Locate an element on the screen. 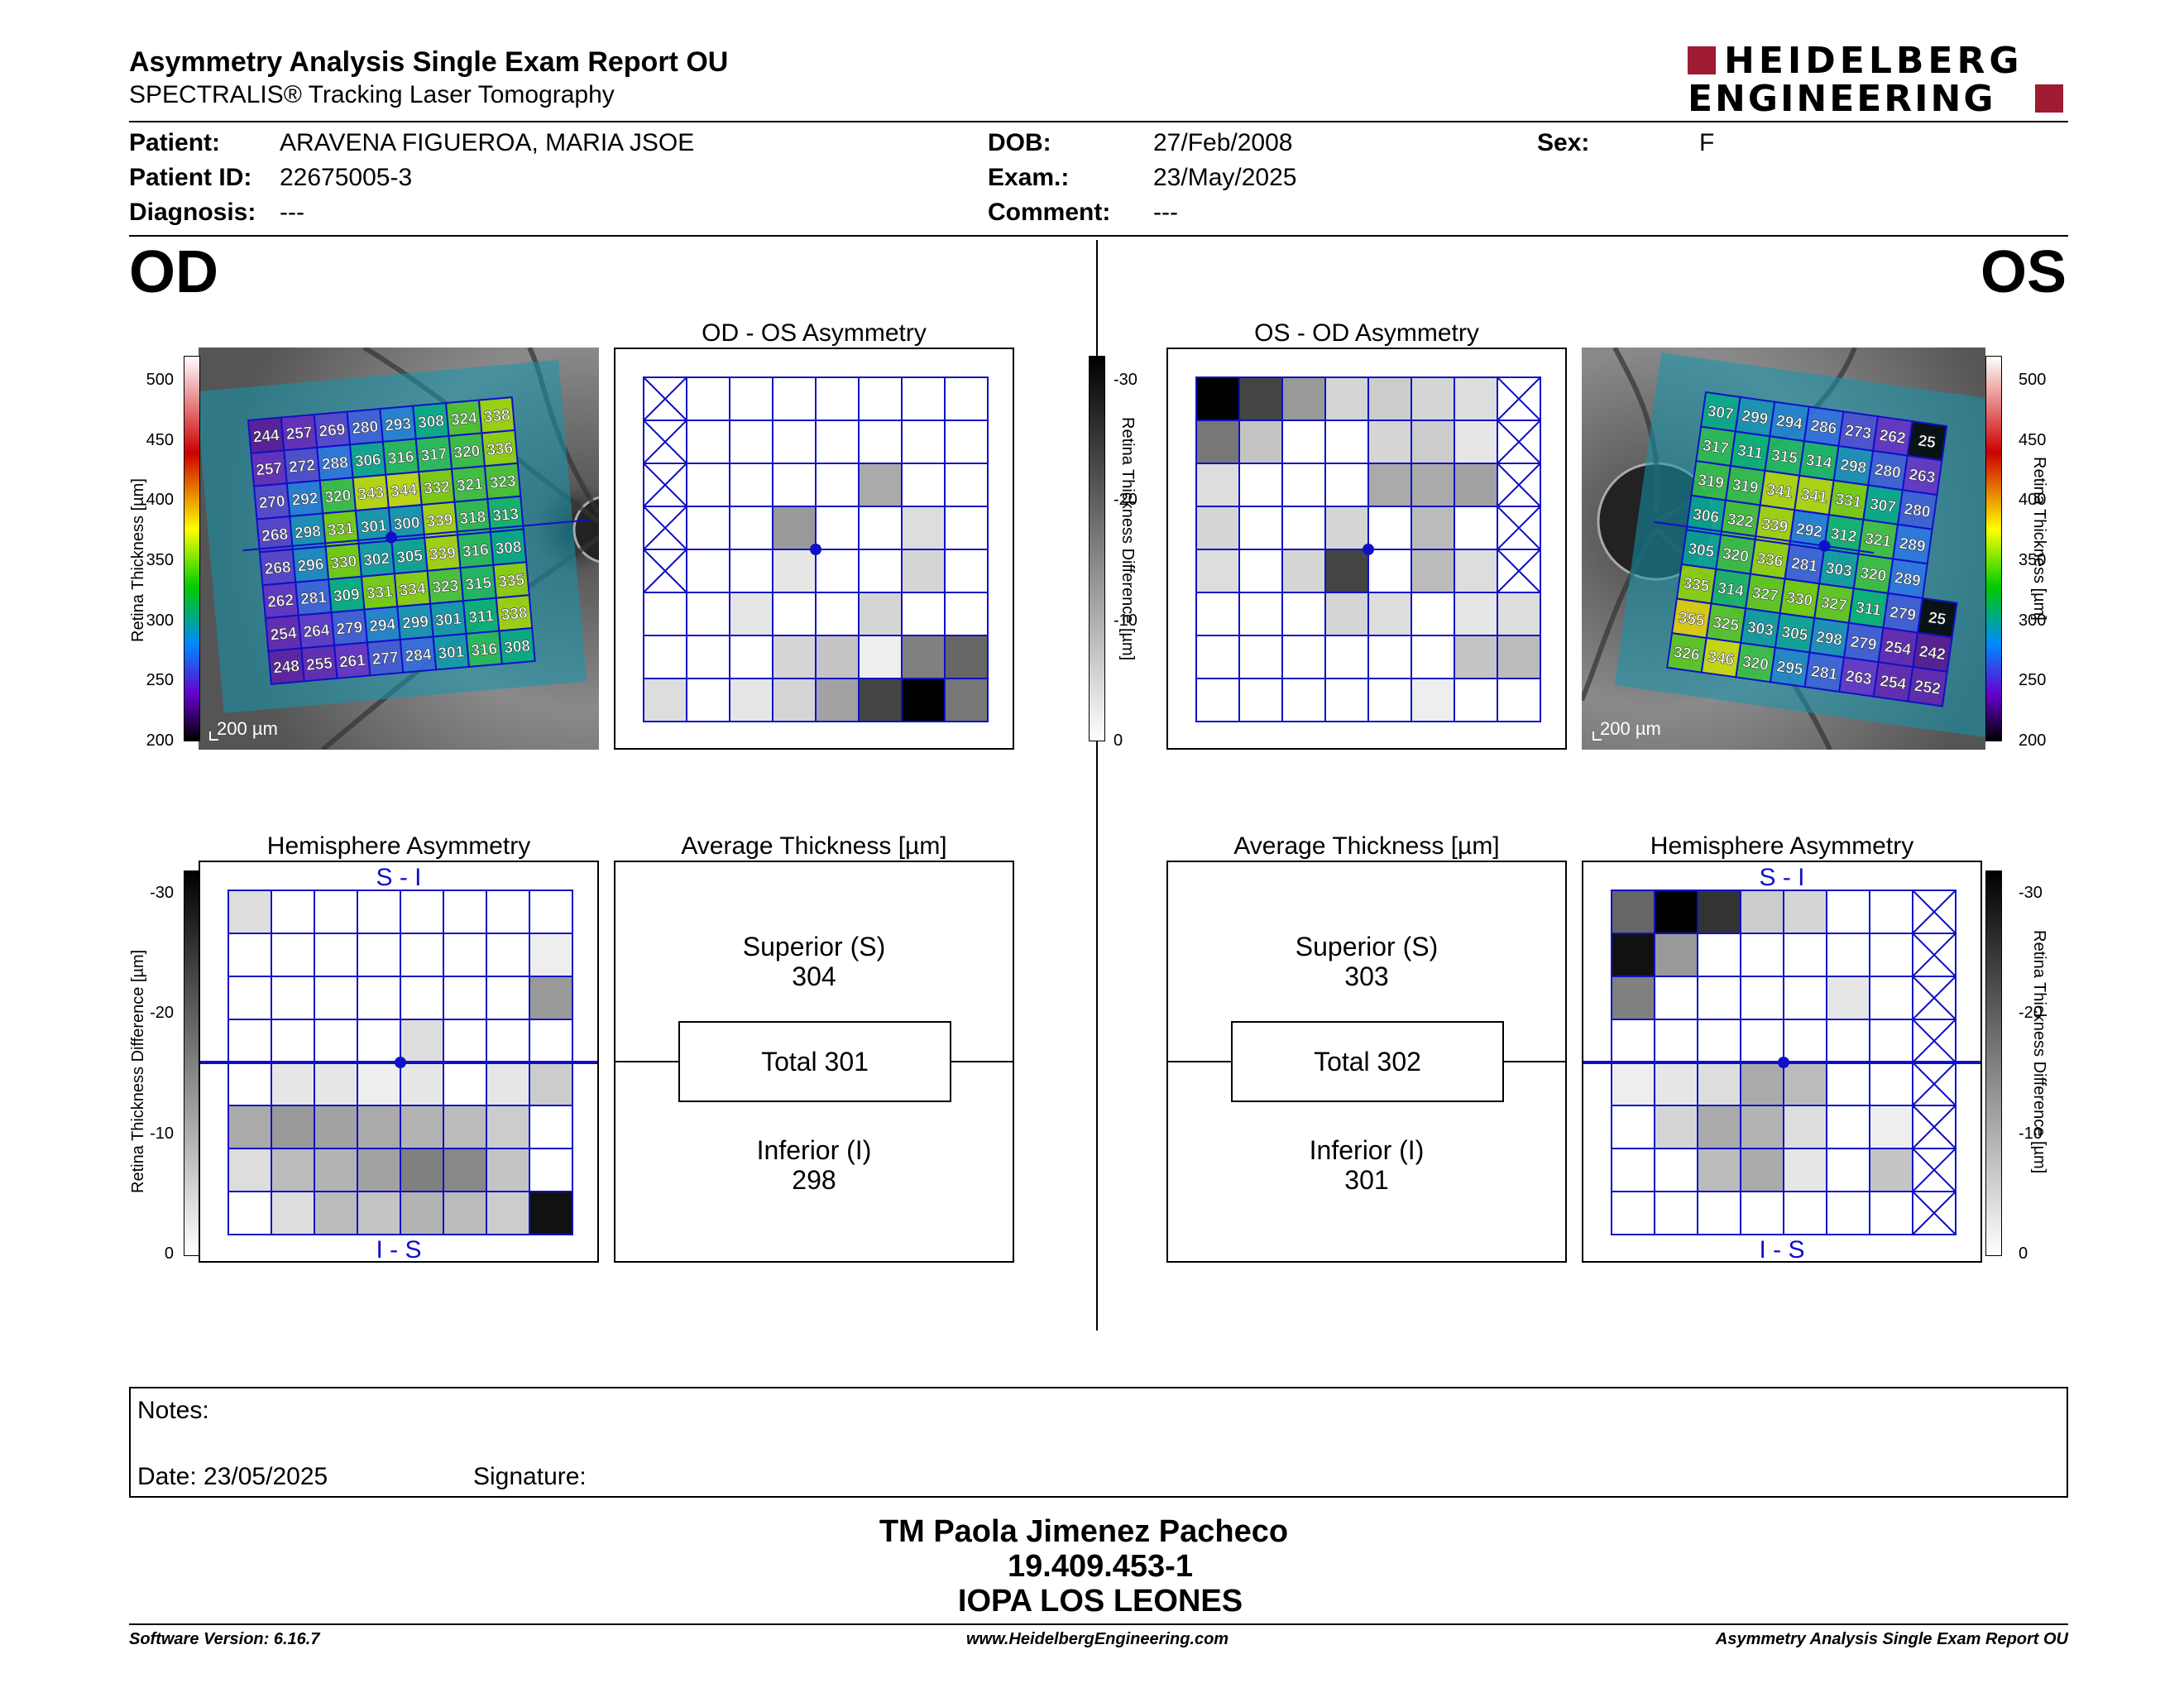 This screenshot has width=2184, height=1688. od-thickness-value: 296 is located at coordinates (310, 566).